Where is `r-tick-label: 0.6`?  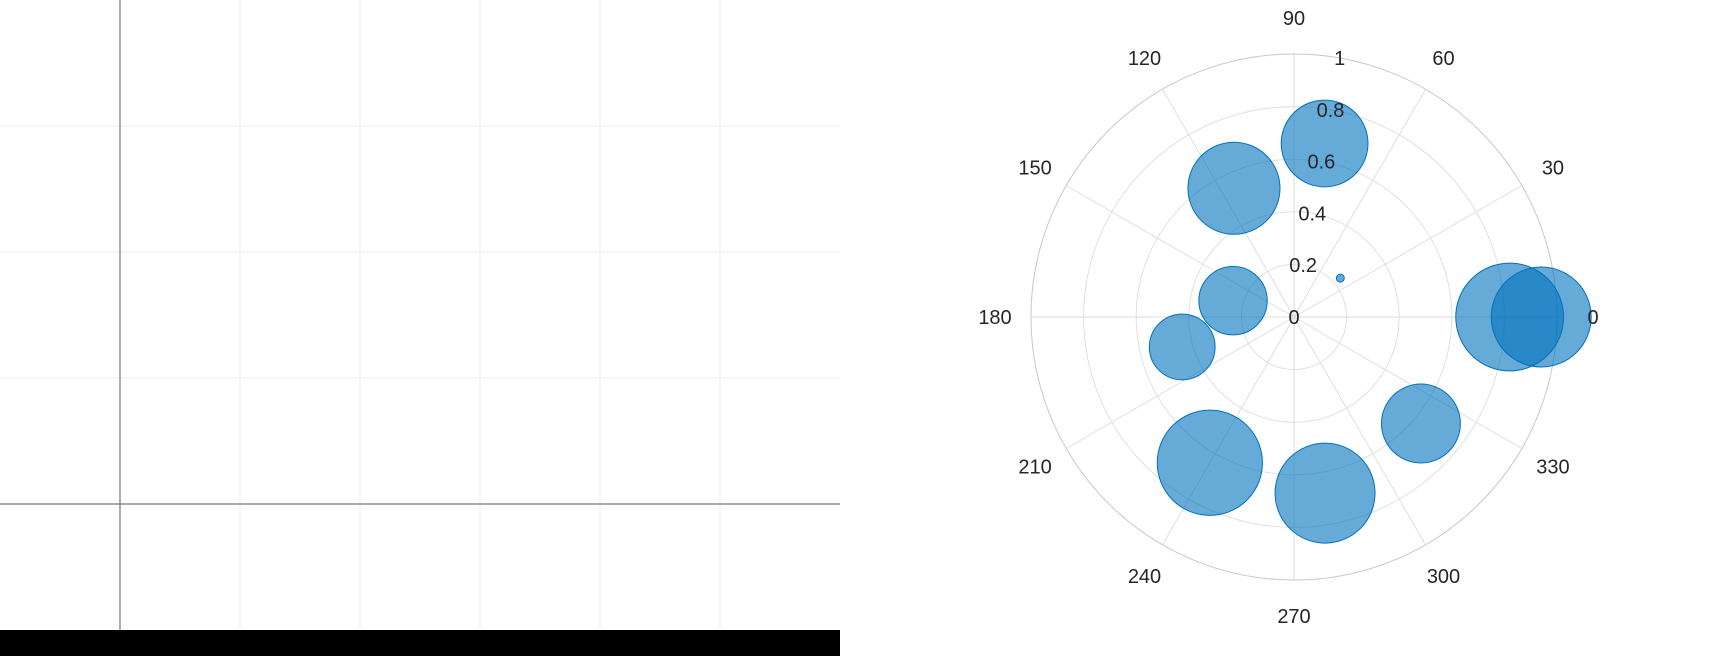 r-tick-label: 0.6 is located at coordinates (1321, 163).